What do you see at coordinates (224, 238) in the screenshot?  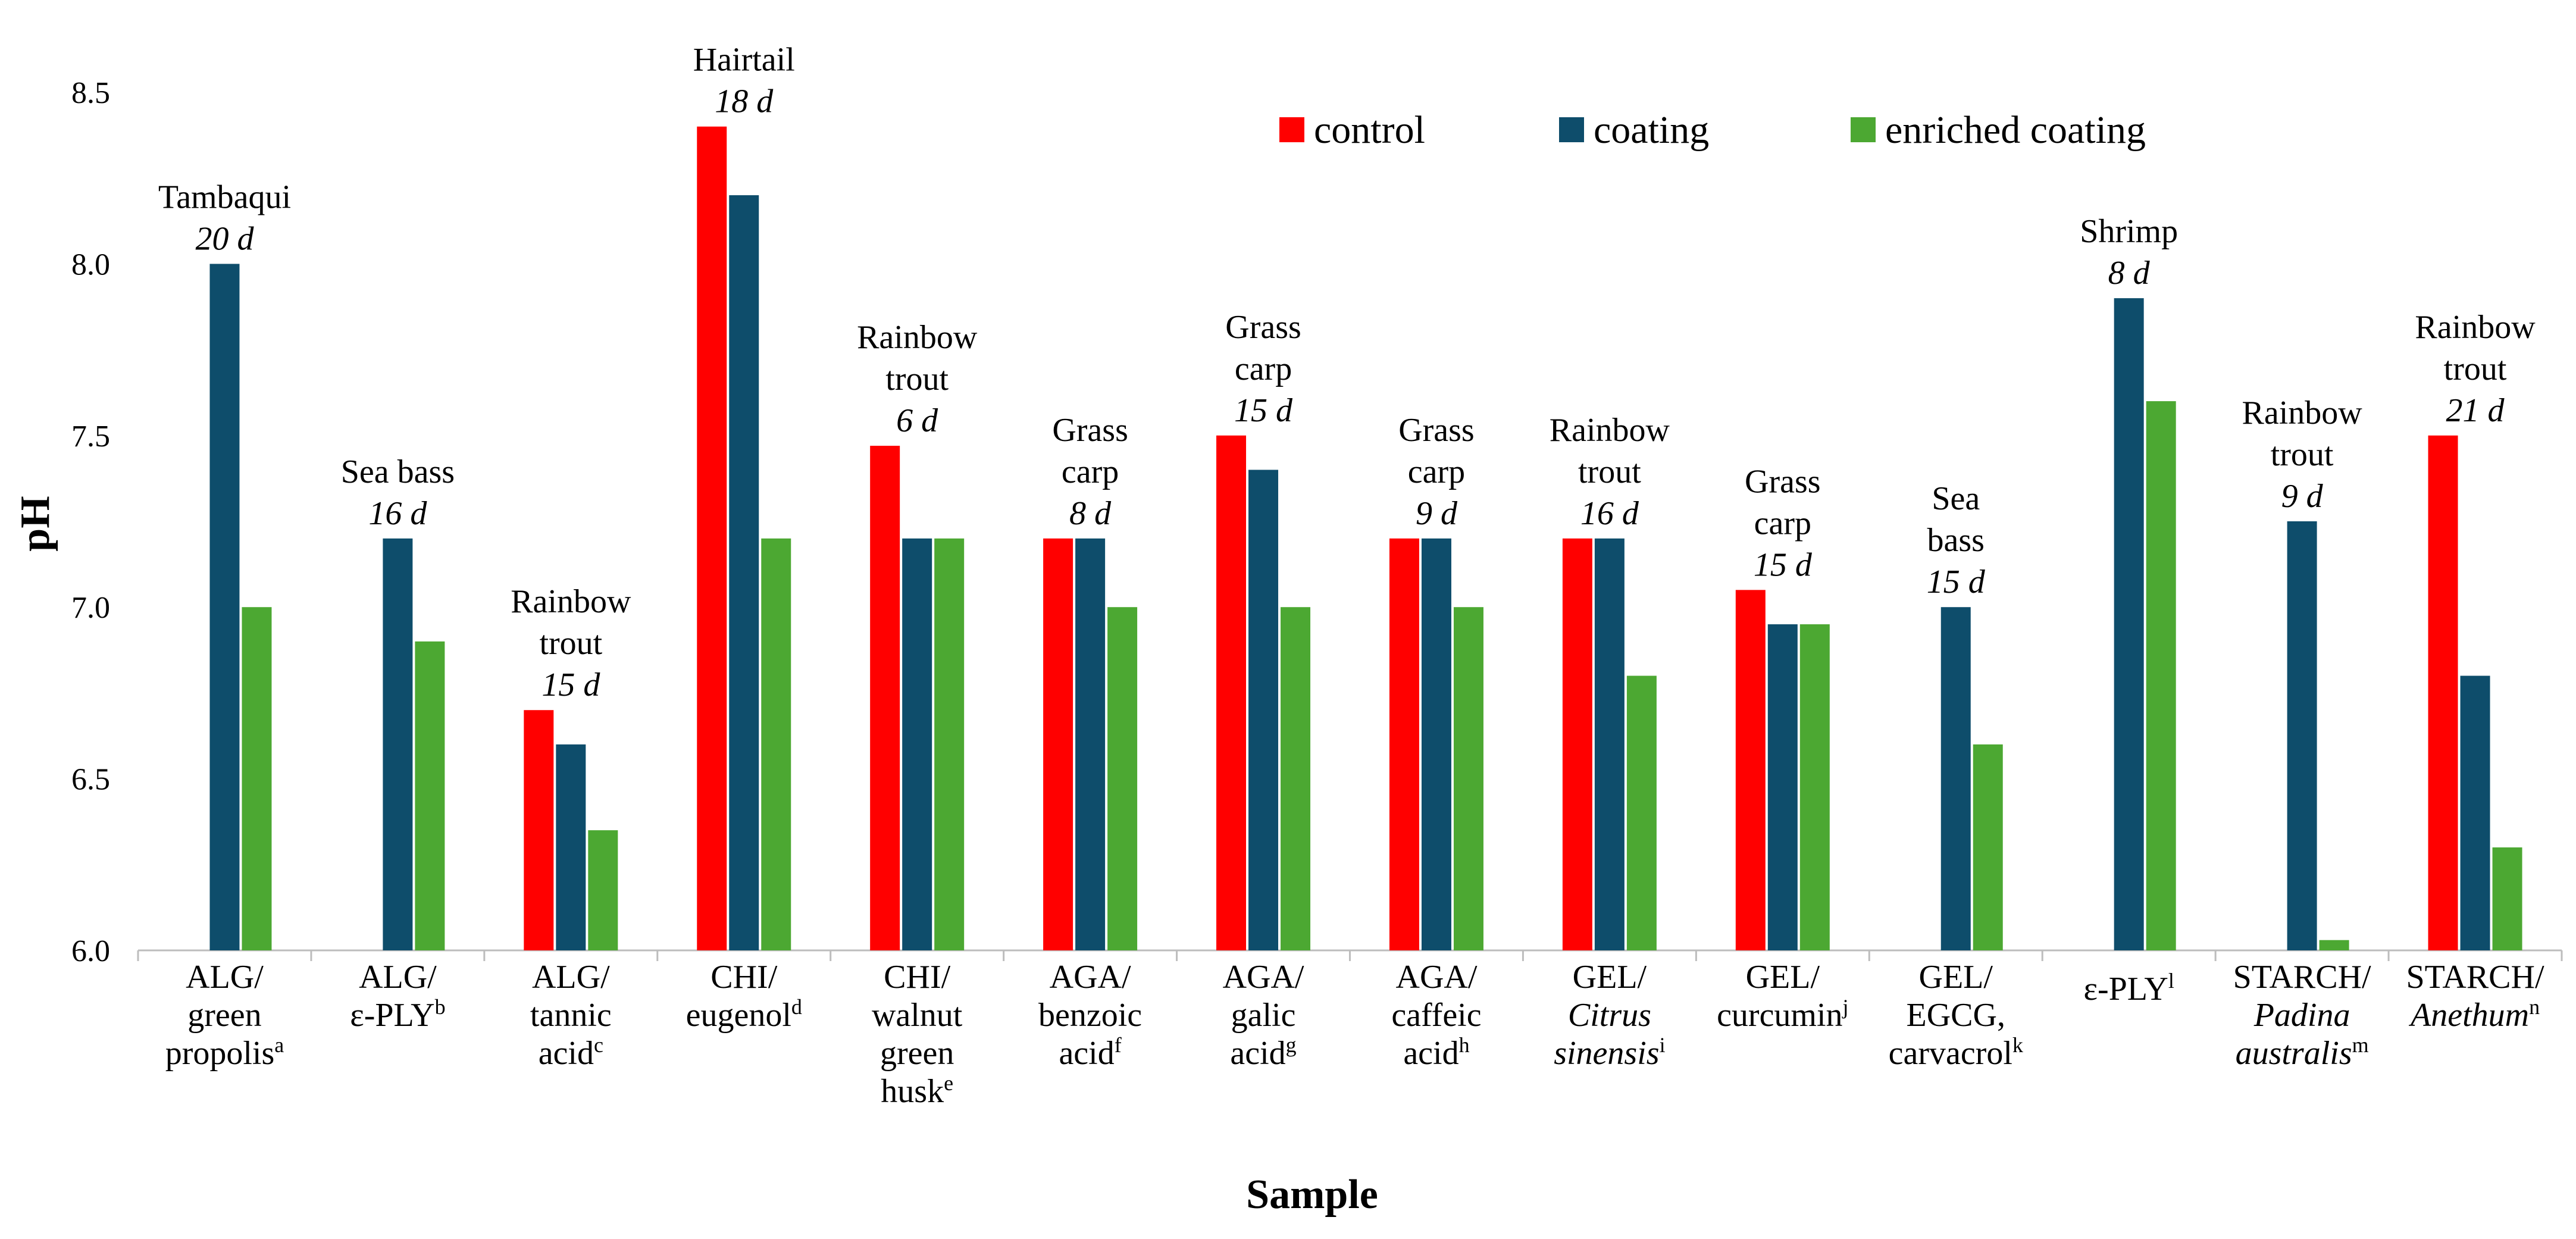 I see `annotation-days: 20 d` at bounding box center [224, 238].